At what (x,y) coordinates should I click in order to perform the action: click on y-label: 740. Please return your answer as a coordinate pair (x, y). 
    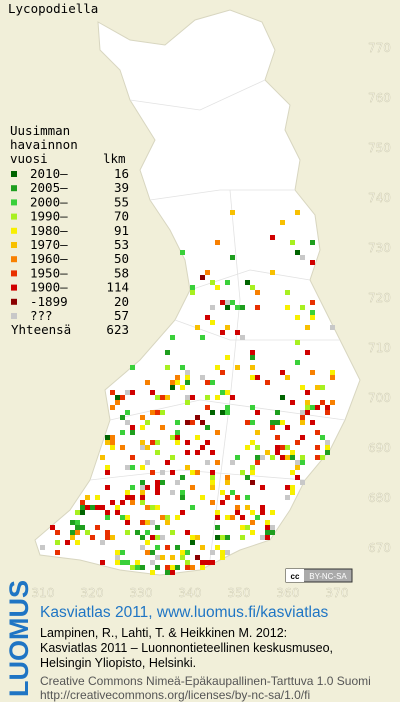
    Looking at the image, I should click on (379, 198).